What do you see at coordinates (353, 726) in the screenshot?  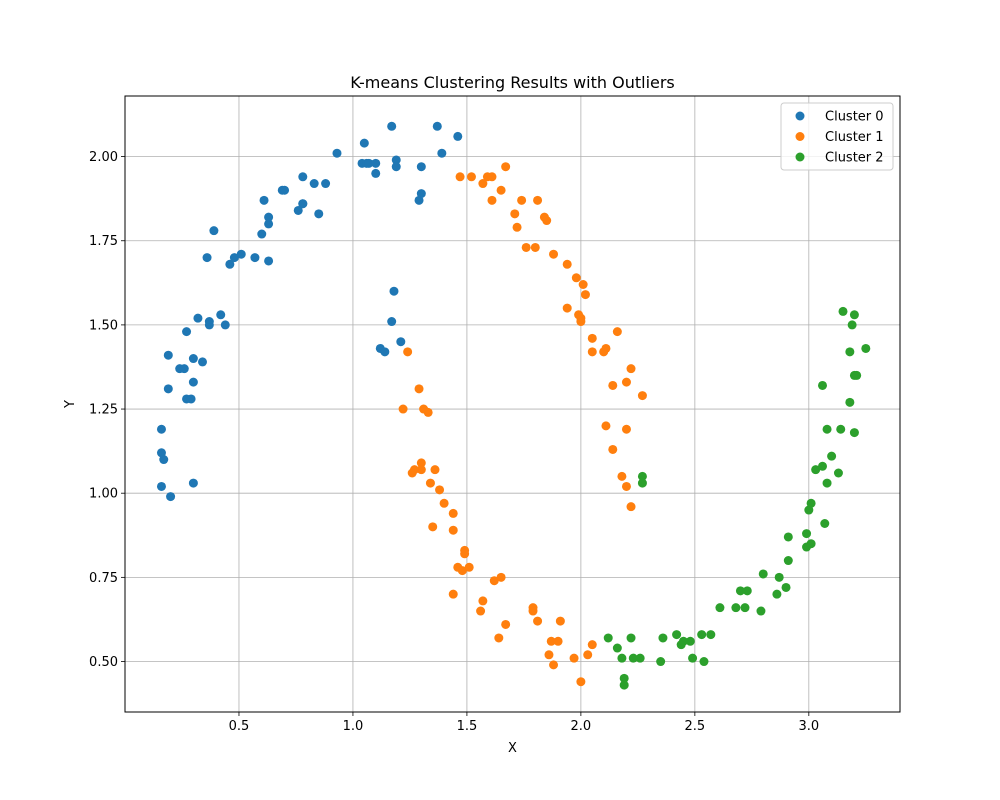 I see `x-tick-label: 1.0` at bounding box center [353, 726].